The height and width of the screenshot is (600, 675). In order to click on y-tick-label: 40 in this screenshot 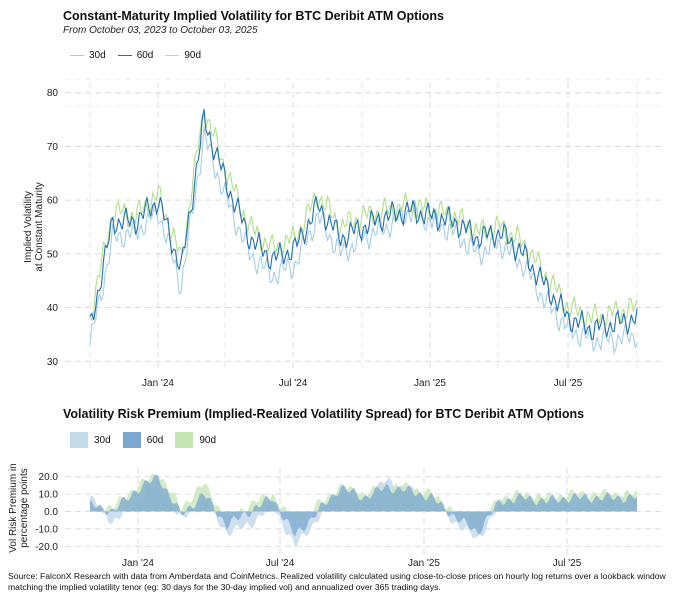, I will do `click(53, 308)`.